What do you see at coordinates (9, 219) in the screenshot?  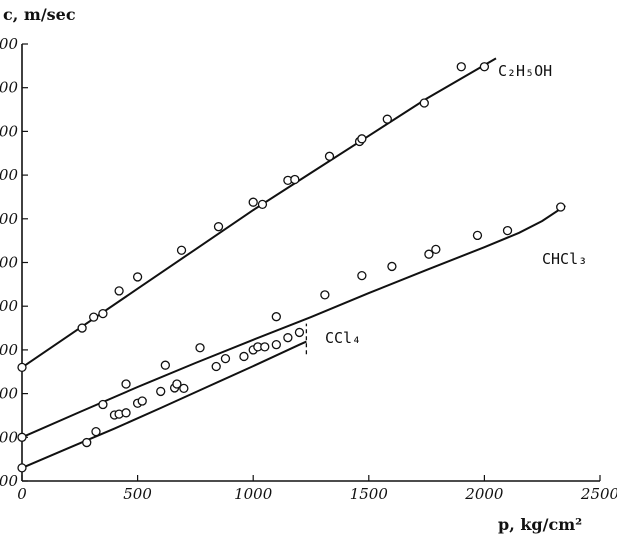 I see `y-tick-label: 1500` at bounding box center [9, 219].